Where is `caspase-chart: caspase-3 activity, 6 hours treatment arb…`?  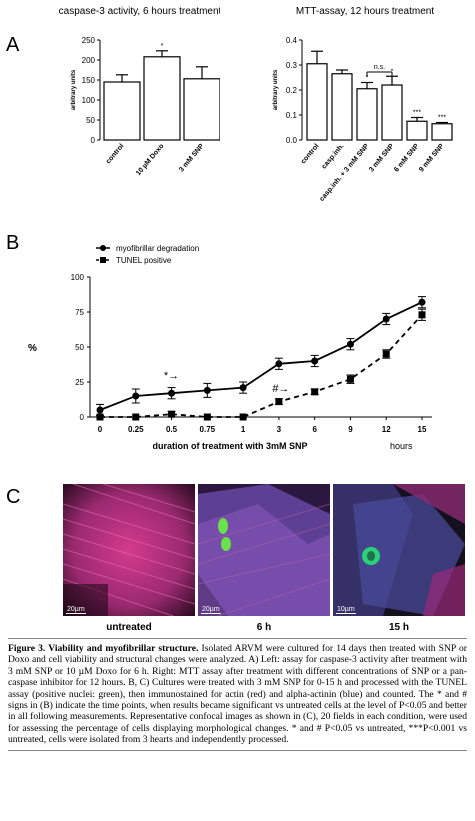
caspase-chart: caspase-3 activity, 6 hours treatment arb… is located at coordinates (139, 91).